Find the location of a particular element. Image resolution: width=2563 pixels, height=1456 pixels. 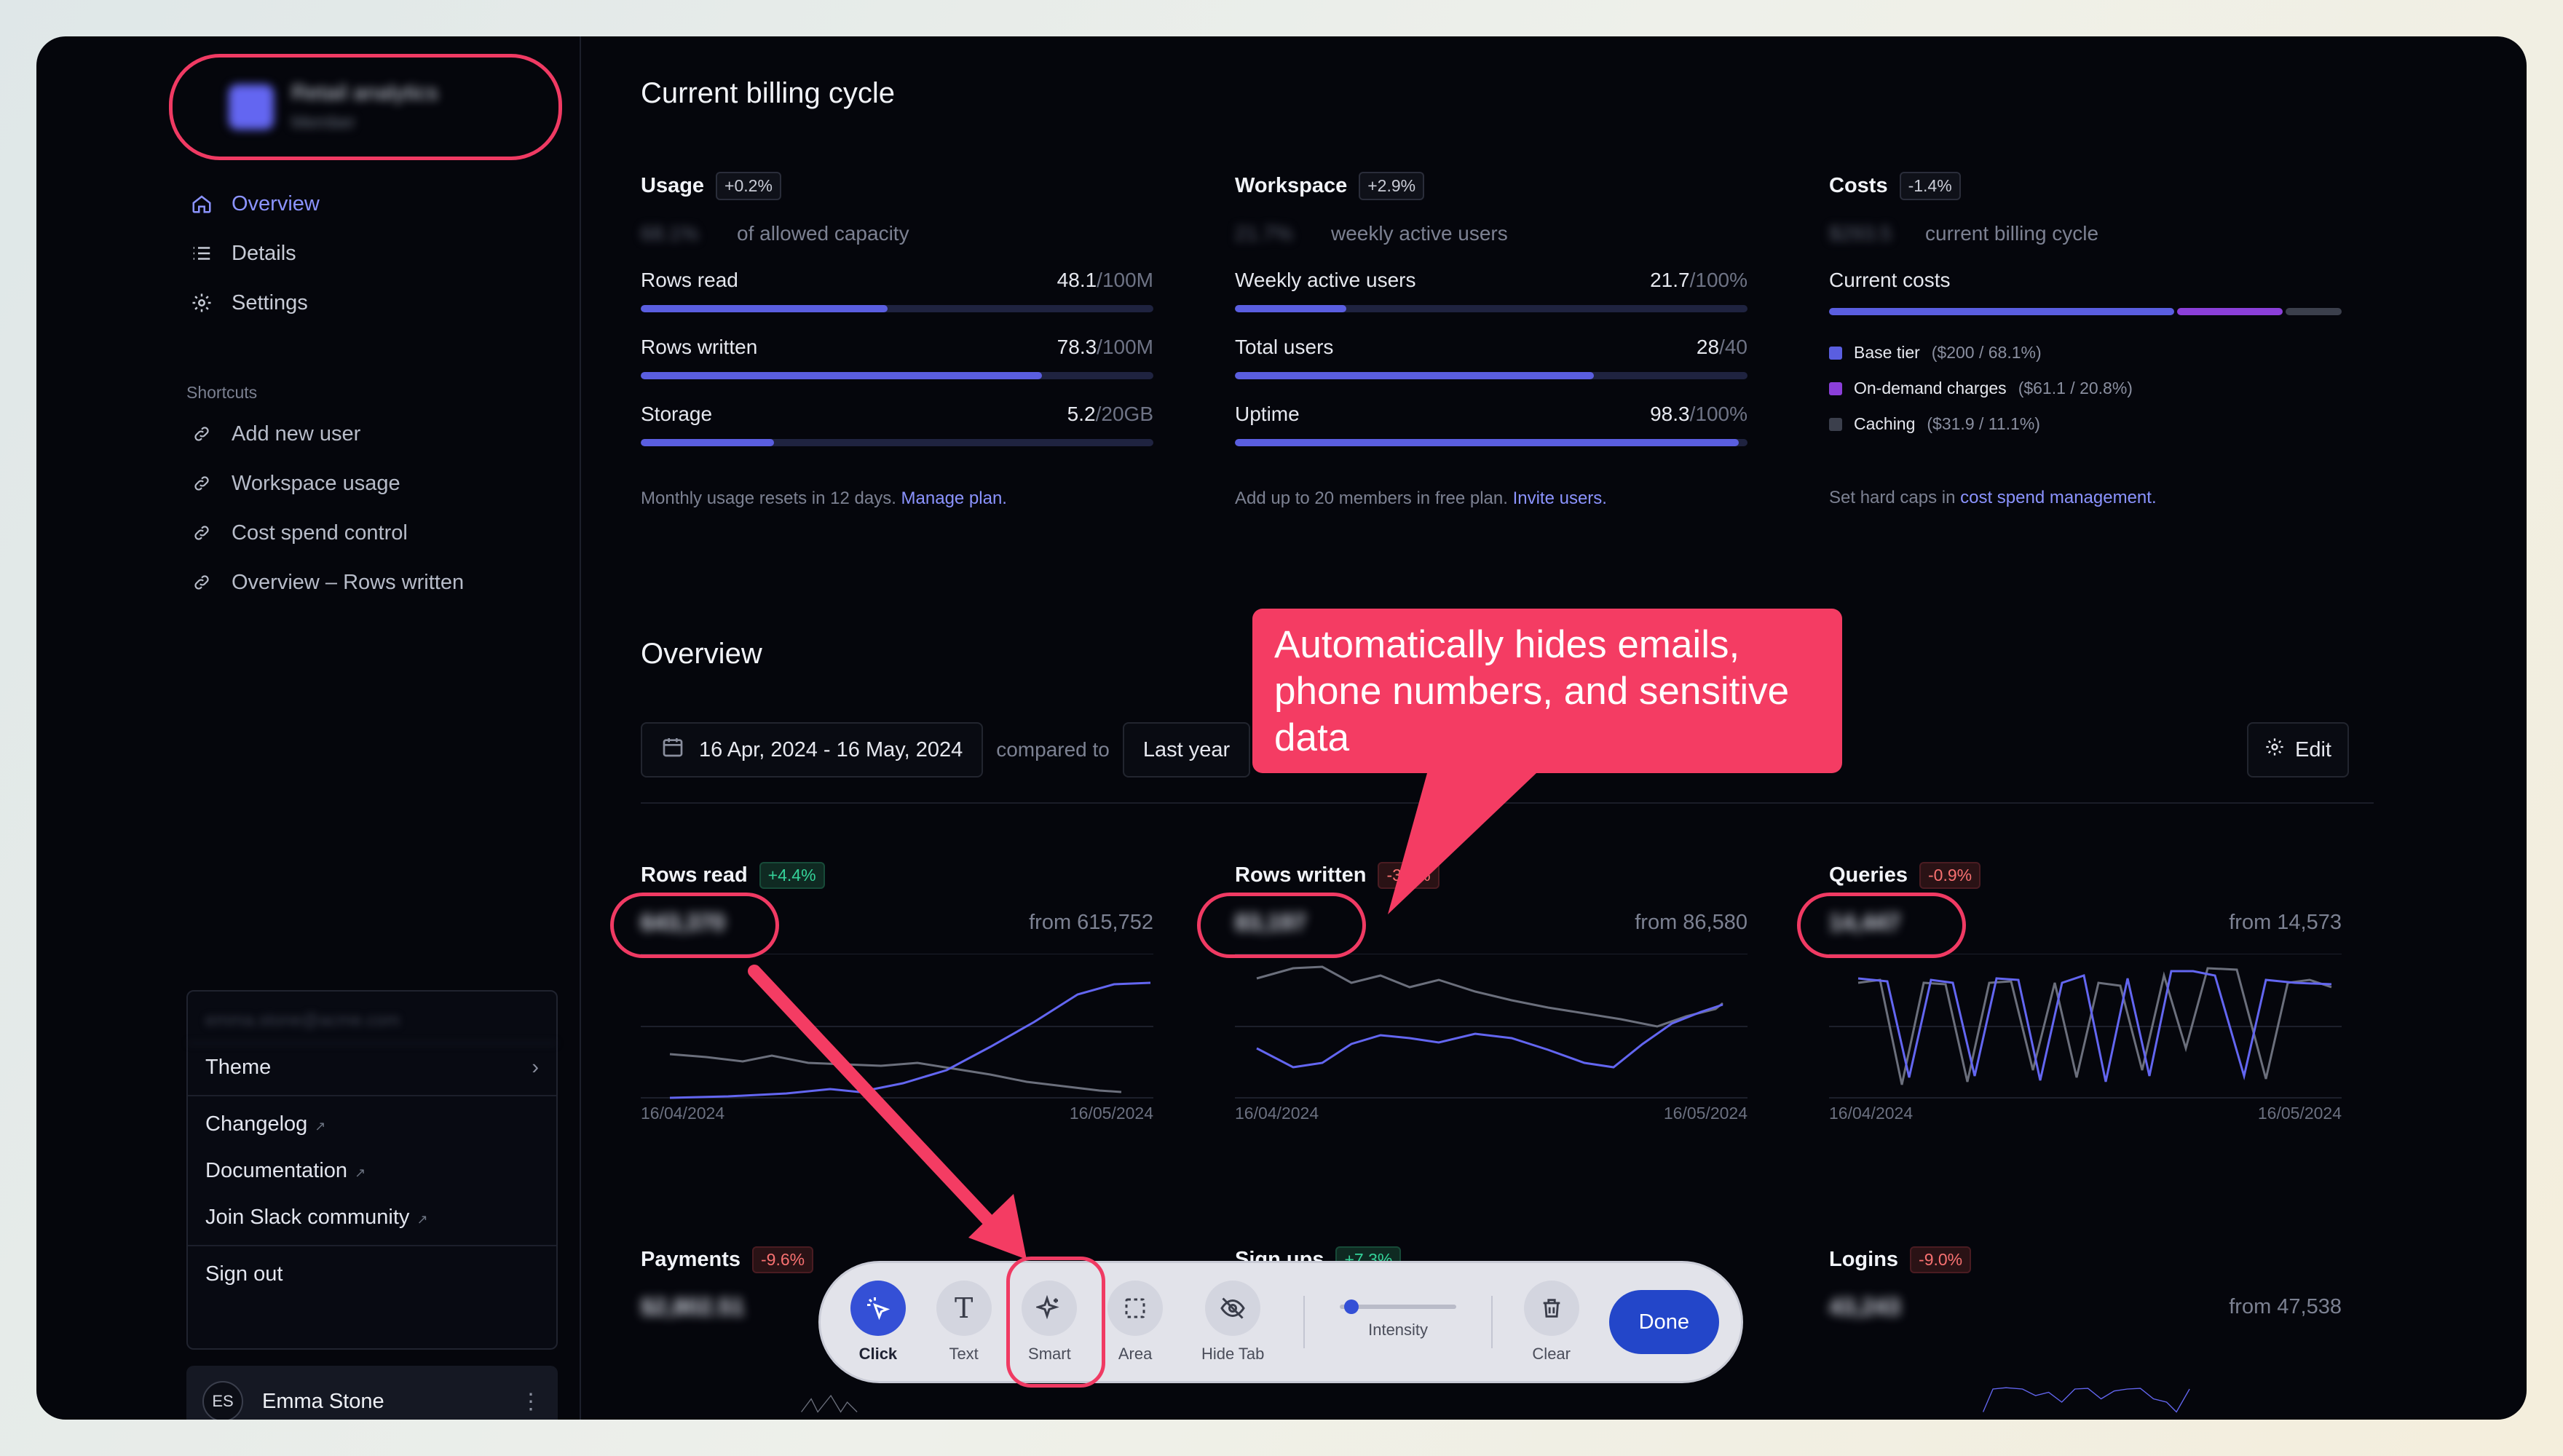

kpi-previous: from 86,580 is located at coordinates (1691, 922).